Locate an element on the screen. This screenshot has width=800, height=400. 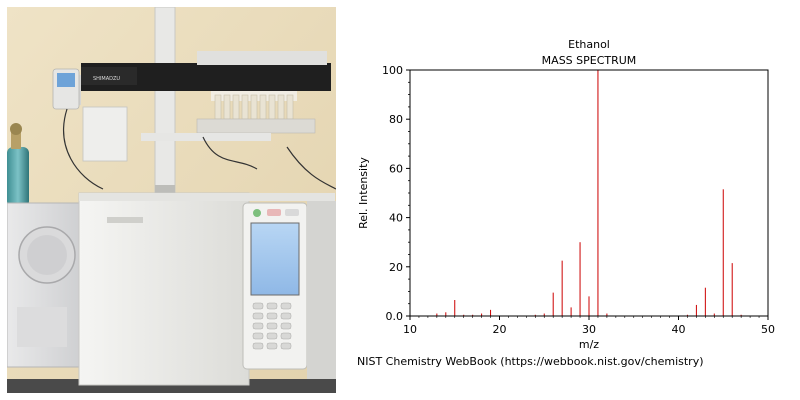
x-axis: 10 20 30 40 50 is located at coordinates (589, 326).